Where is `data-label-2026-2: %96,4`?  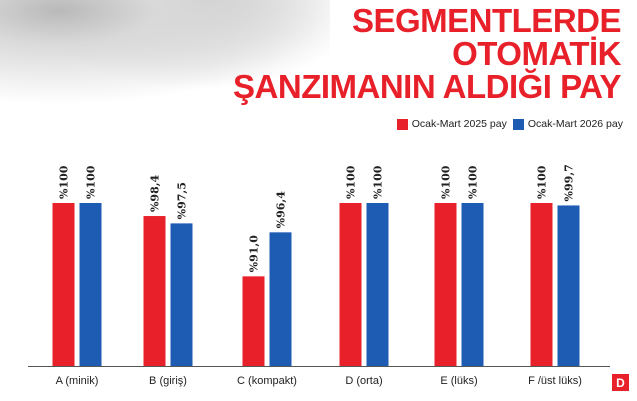
data-label-2026-2: %96,4 is located at coordinates (281, 210).